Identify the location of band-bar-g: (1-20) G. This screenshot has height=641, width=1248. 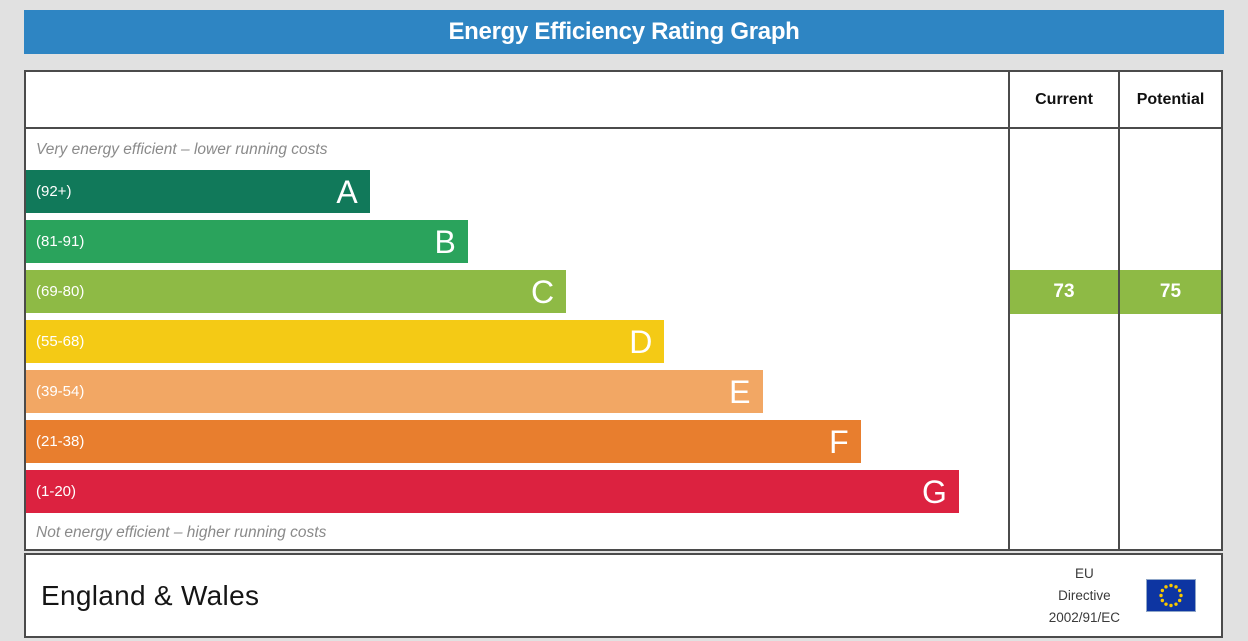
(492, 491).